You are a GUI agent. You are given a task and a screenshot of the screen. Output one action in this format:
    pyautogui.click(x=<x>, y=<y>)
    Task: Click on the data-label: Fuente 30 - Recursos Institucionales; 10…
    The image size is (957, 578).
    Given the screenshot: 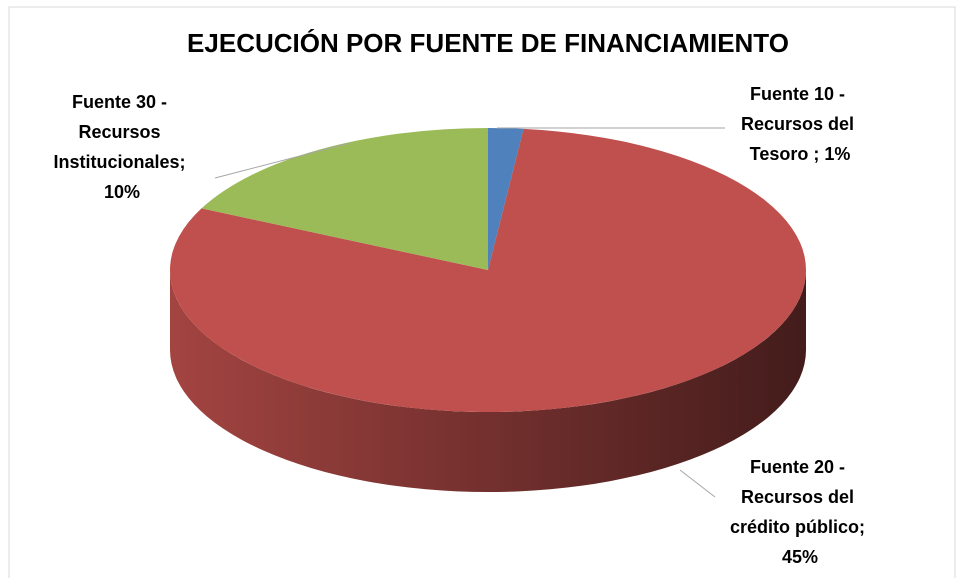 What is the action you would take?
    pyautogui.click(x=121, y=147)
    